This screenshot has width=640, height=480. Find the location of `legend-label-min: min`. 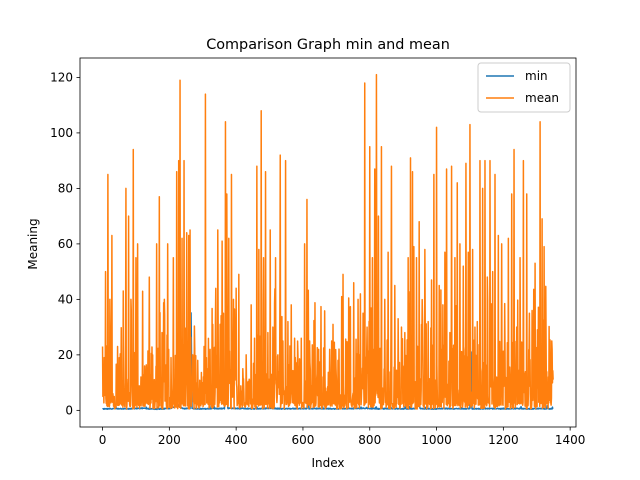

legend-label-min: min is located at coordinates (536, 76).